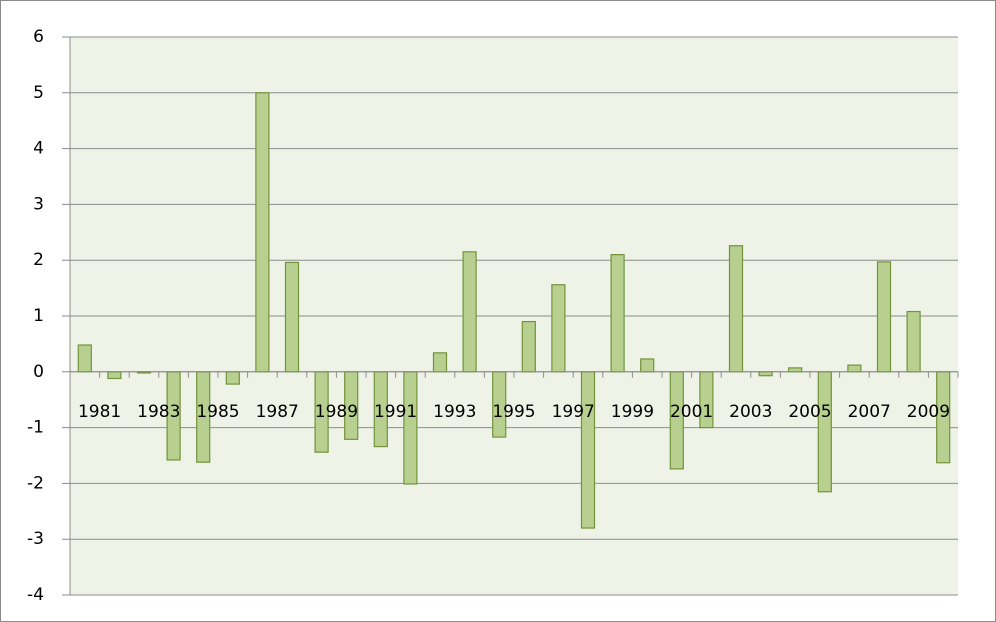  I want to click on y-tick-label: -1, so click(35, 428).